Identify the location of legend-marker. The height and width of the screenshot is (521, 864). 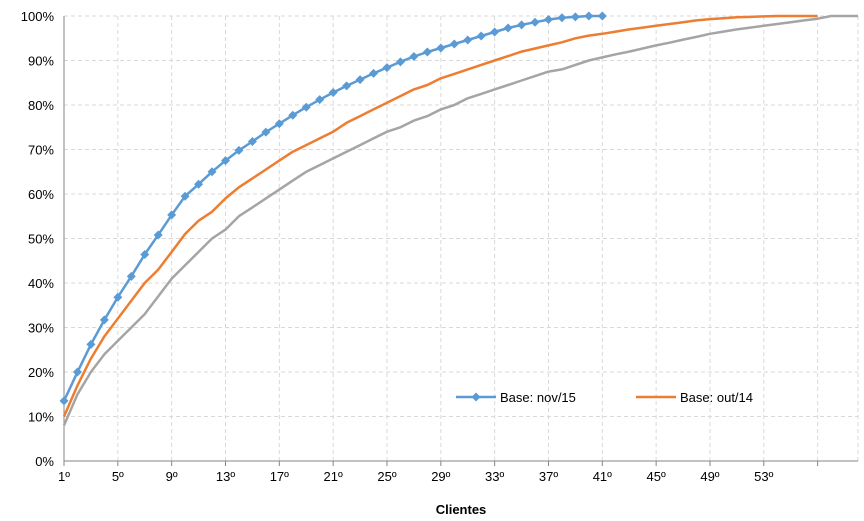
(476, 397).